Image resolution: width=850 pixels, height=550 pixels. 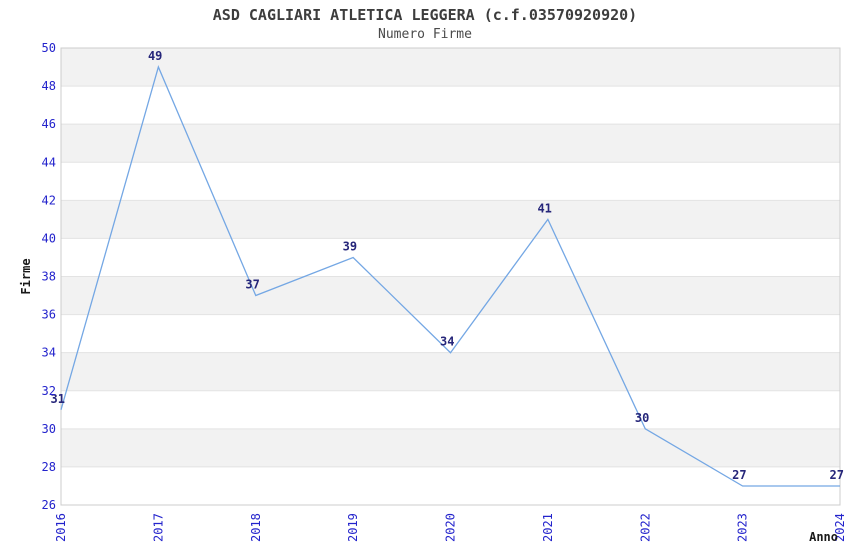 What do you see at coordinates (645, 527) in the screenshot?
I see `x-tick-label: 2022` at bounding box center [645, 527].